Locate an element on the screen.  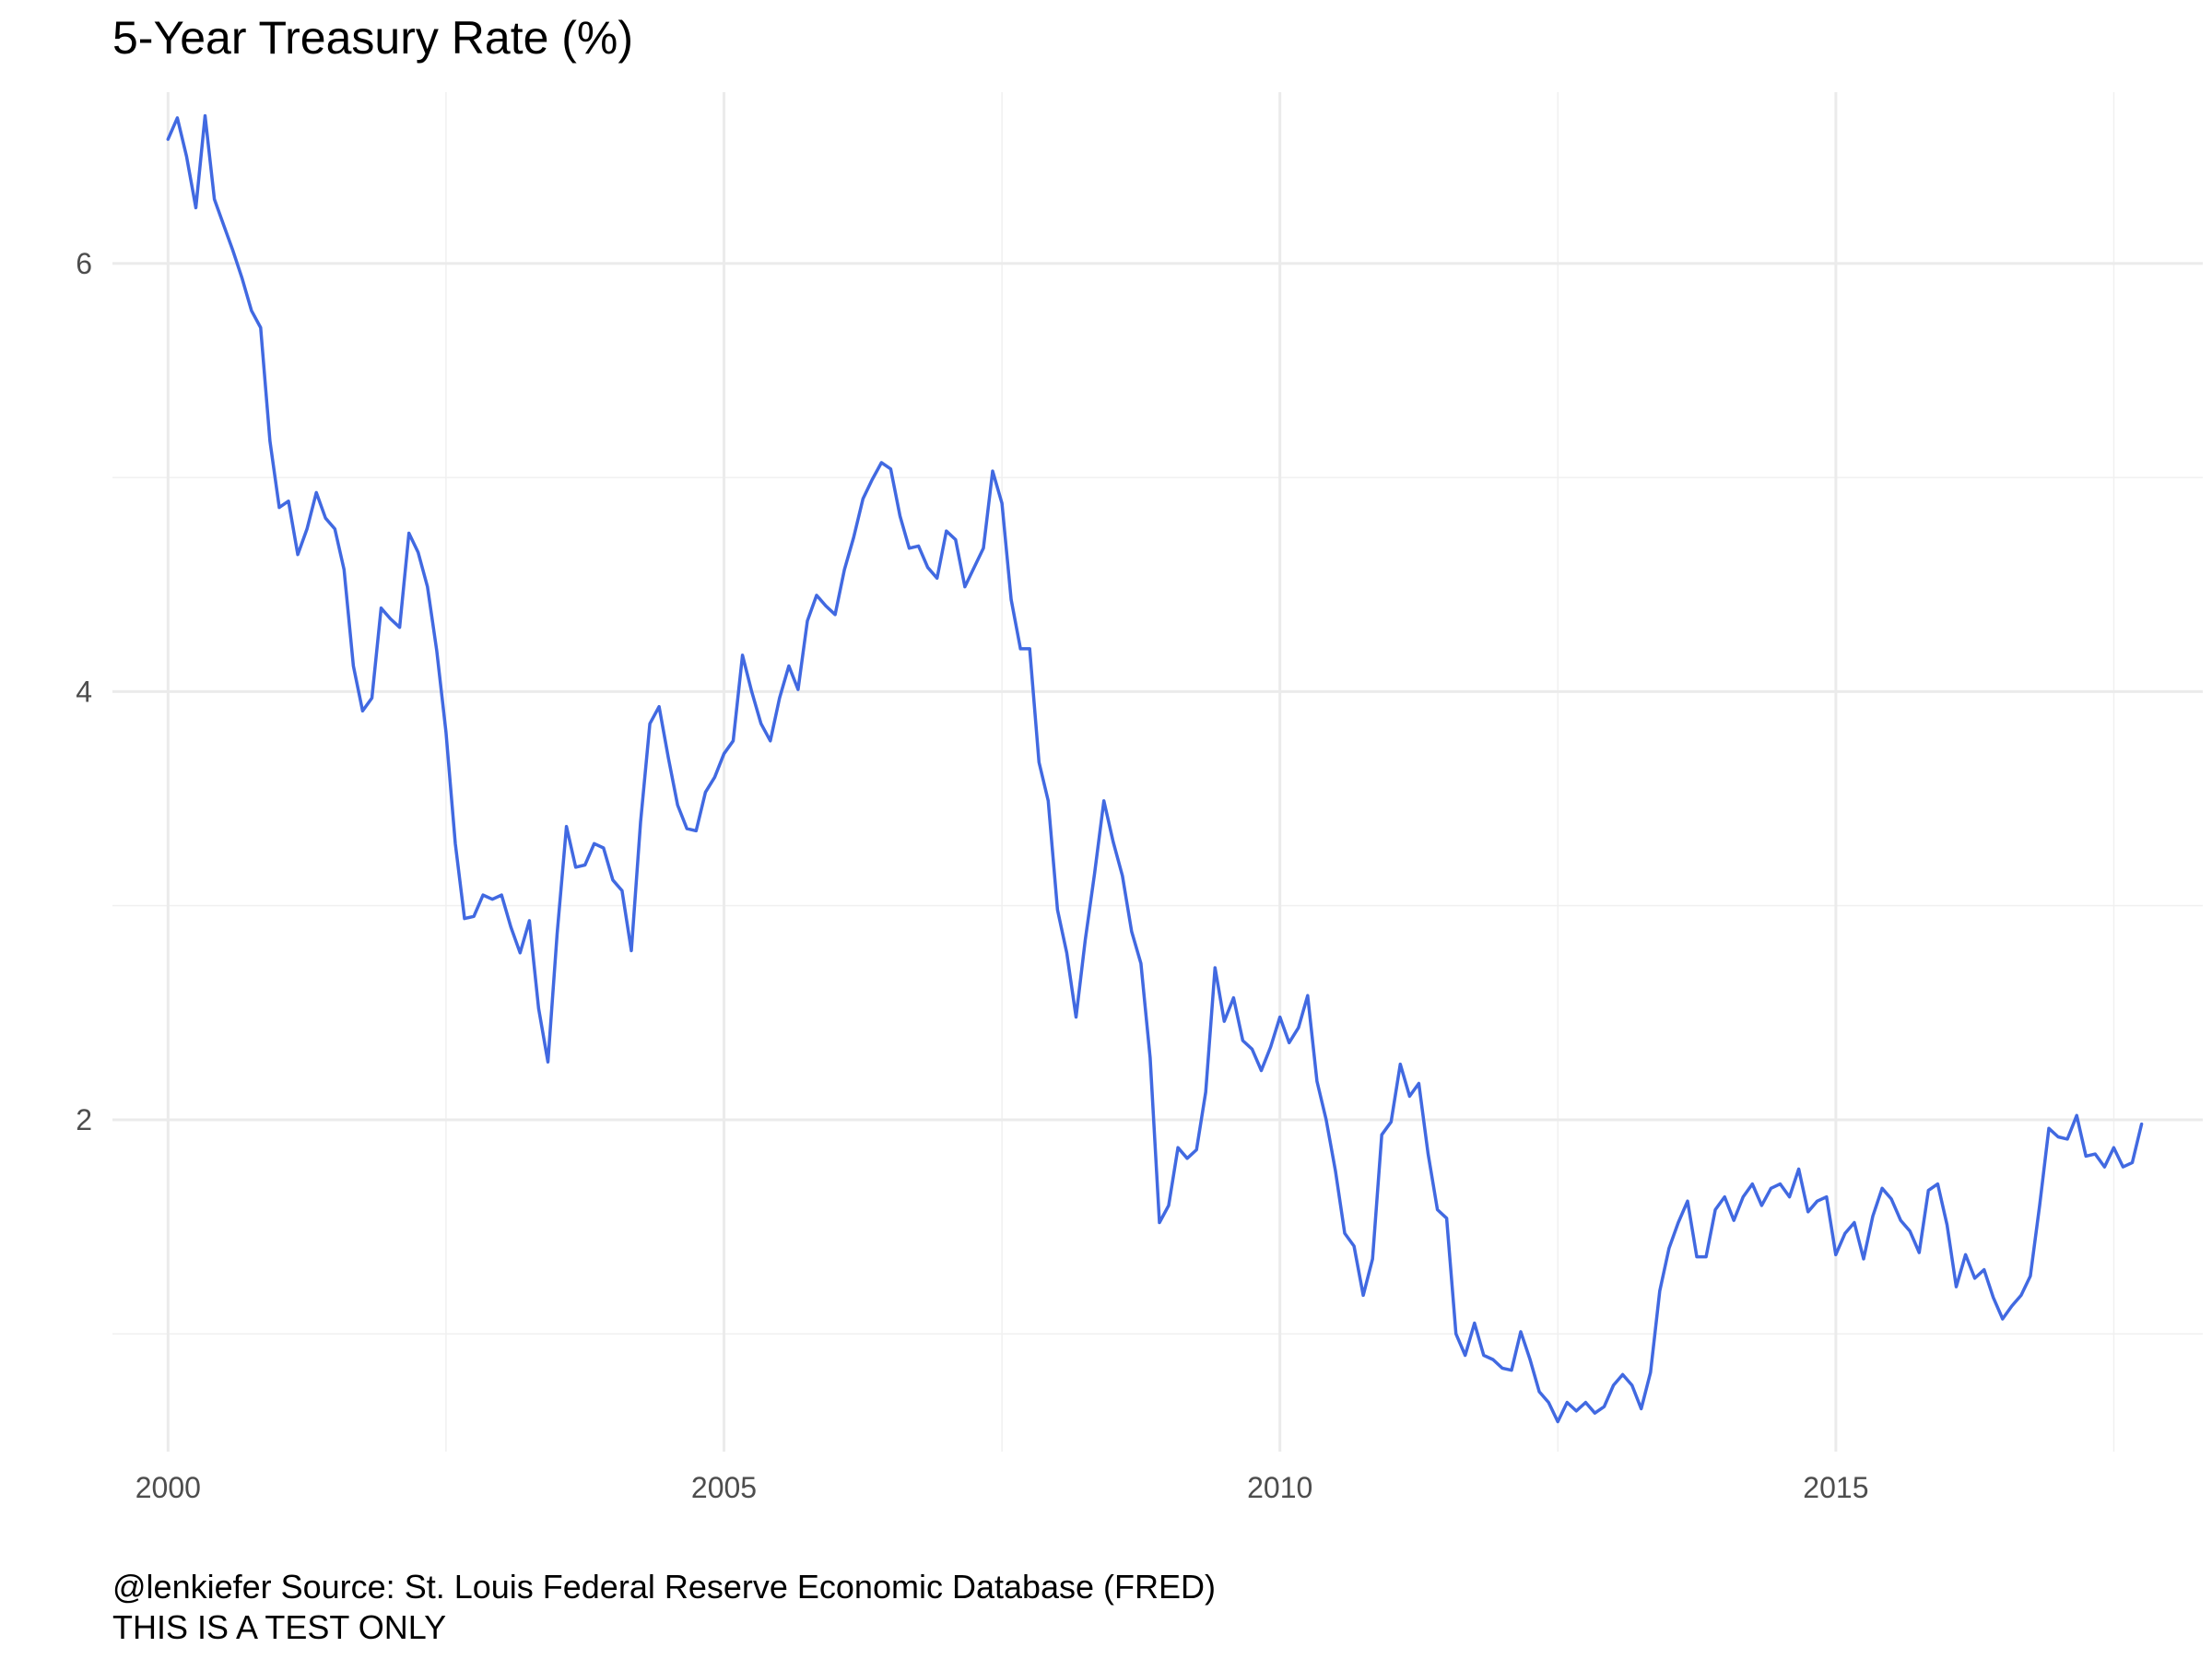
y-tick-label: 4 is located at coordinates (84, 691).